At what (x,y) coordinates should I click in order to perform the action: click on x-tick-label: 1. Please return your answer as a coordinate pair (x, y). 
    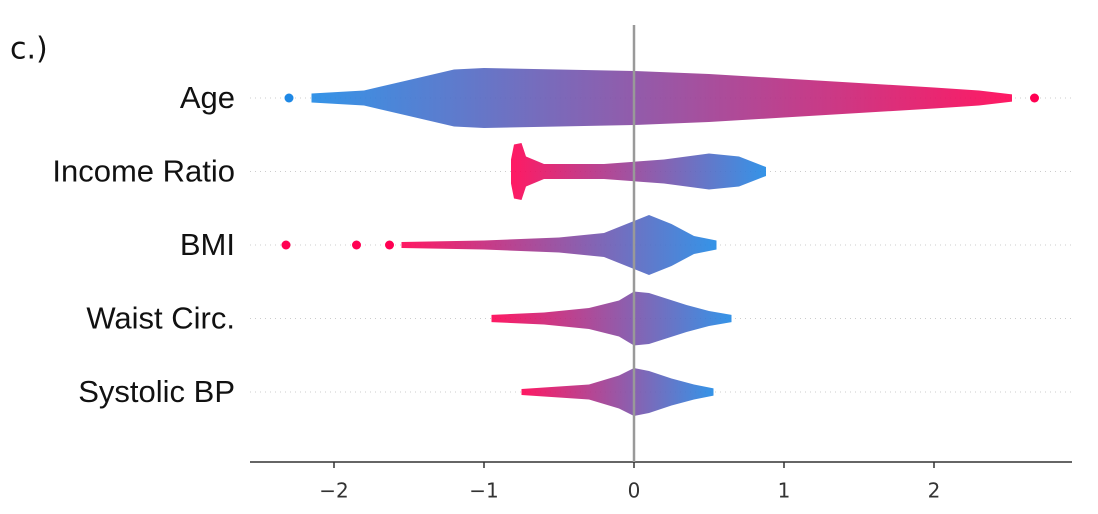
    Looking at the image, I should click on (784, 491).